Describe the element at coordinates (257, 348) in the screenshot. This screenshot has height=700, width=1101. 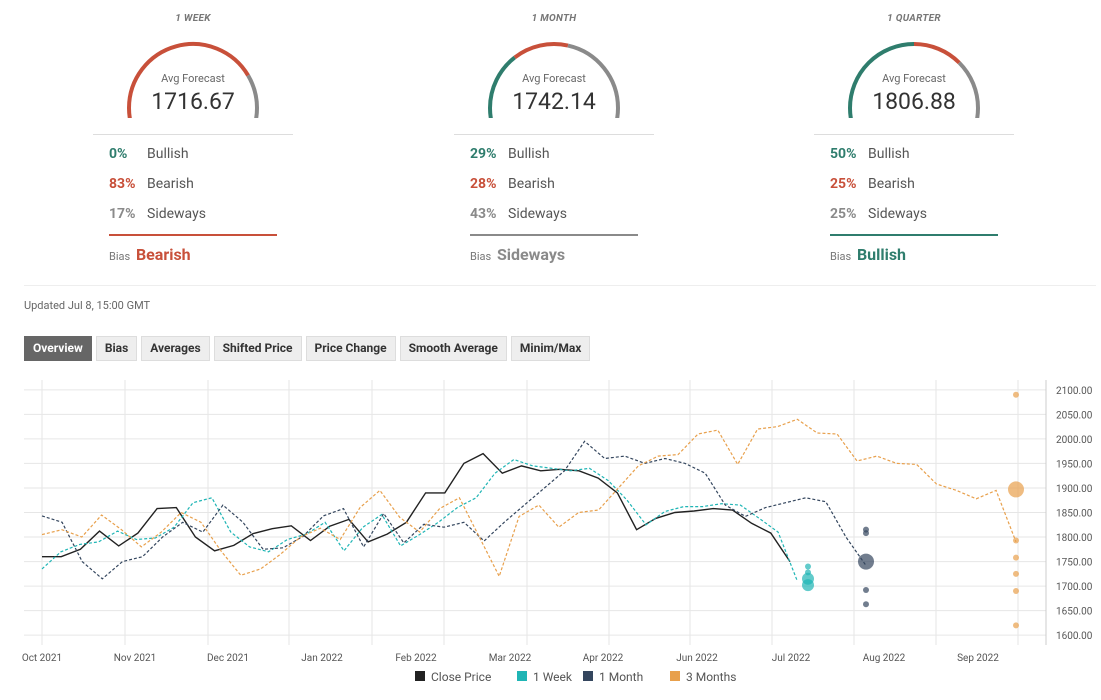
I see `tab-shifted-price: Shifted Price` at that location.